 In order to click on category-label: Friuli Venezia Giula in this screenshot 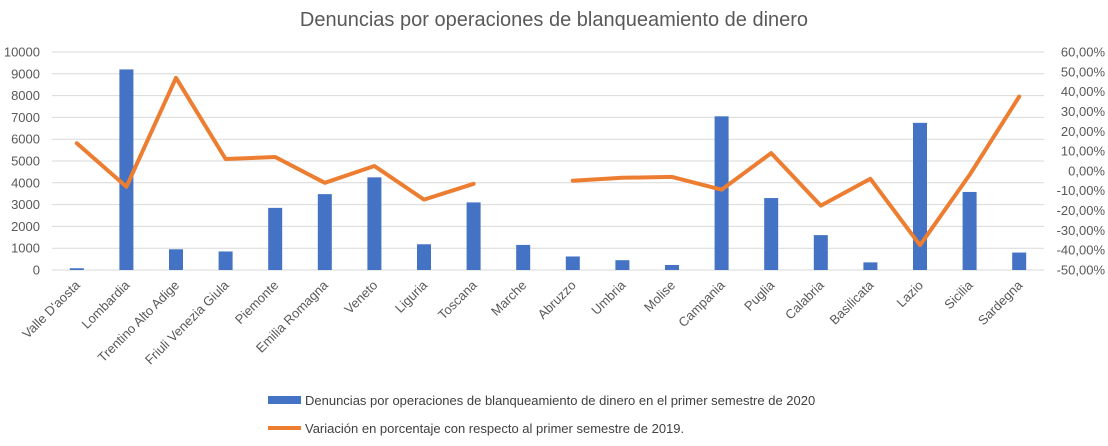, I will do `click(187, 322)`.